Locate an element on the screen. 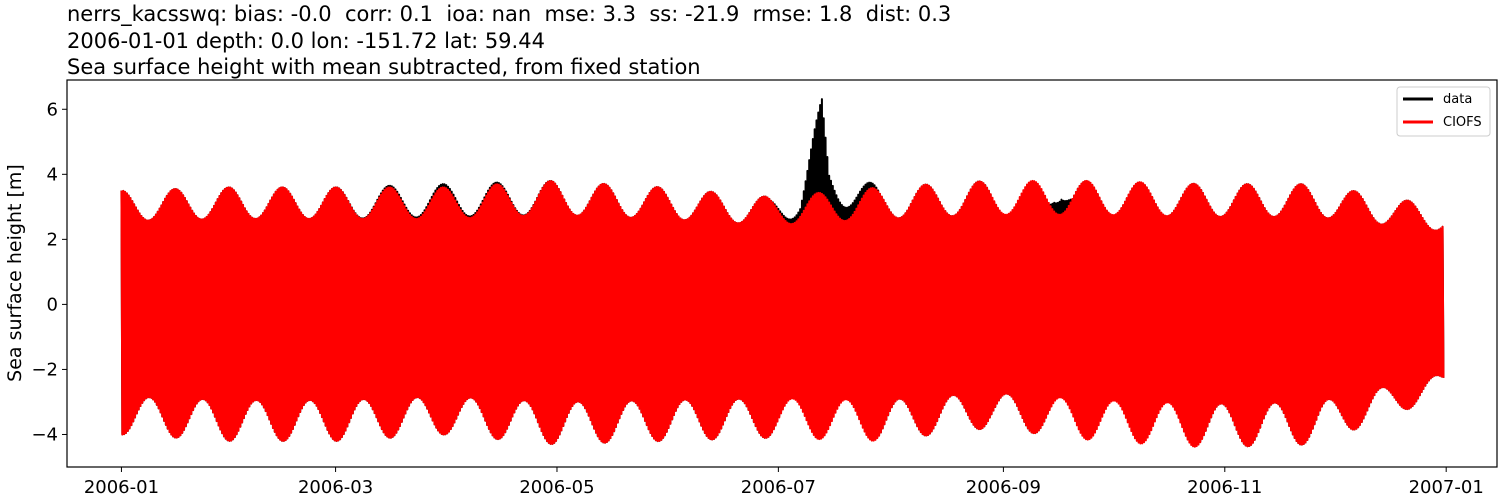  x-tick-label: 2006-03 is located at coordinates (335, 487).